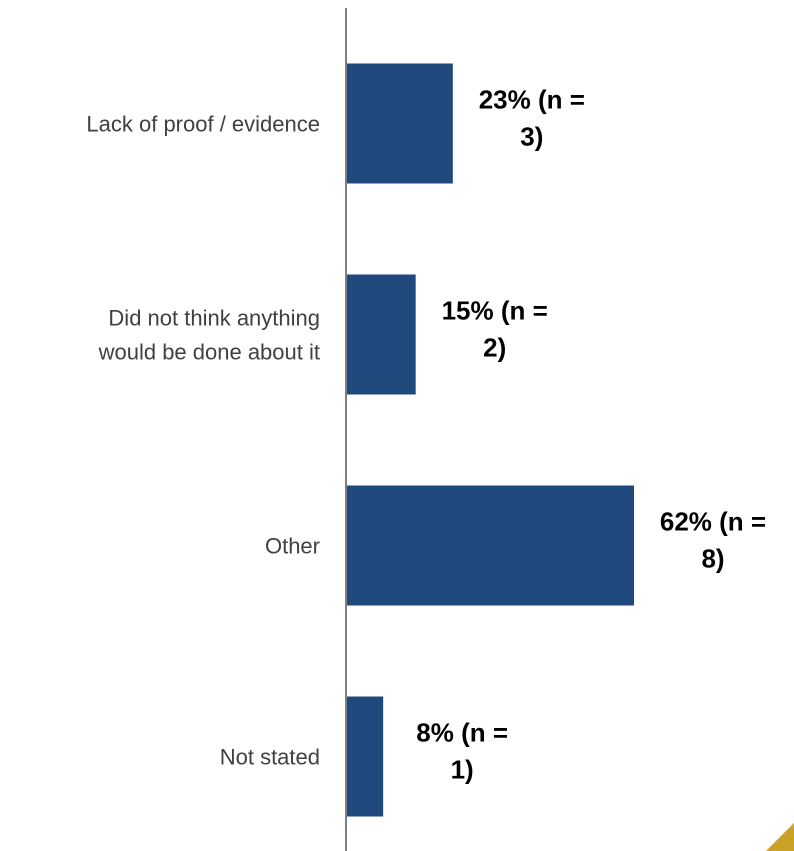  I want to click on category-label-line: Did not think anything, so click(214, 318).